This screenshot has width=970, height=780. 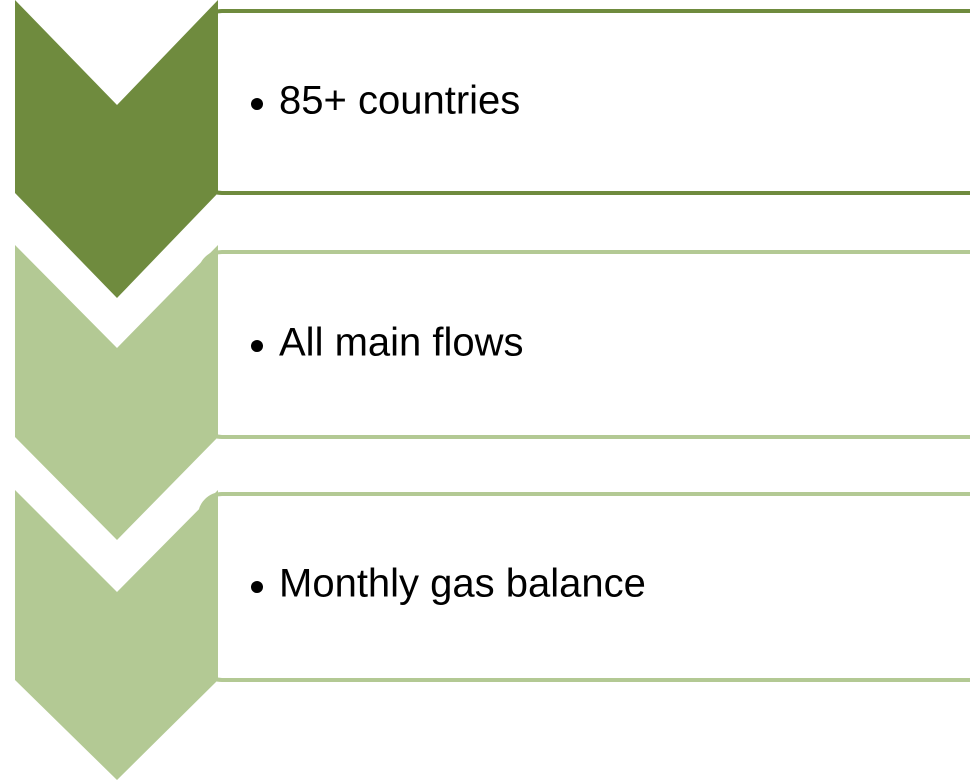 I want to click on item-text: Monthly gas balance, so click(x=462, y=584).